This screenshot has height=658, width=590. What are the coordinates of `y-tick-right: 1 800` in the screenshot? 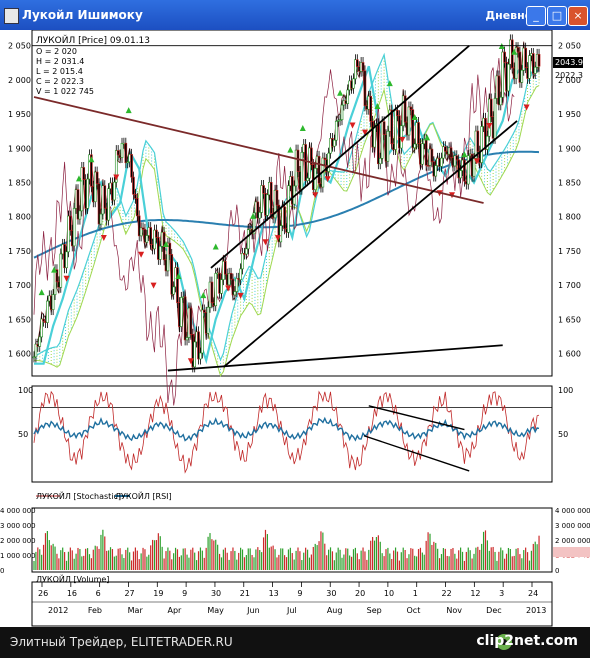 It's located at (569, 217).